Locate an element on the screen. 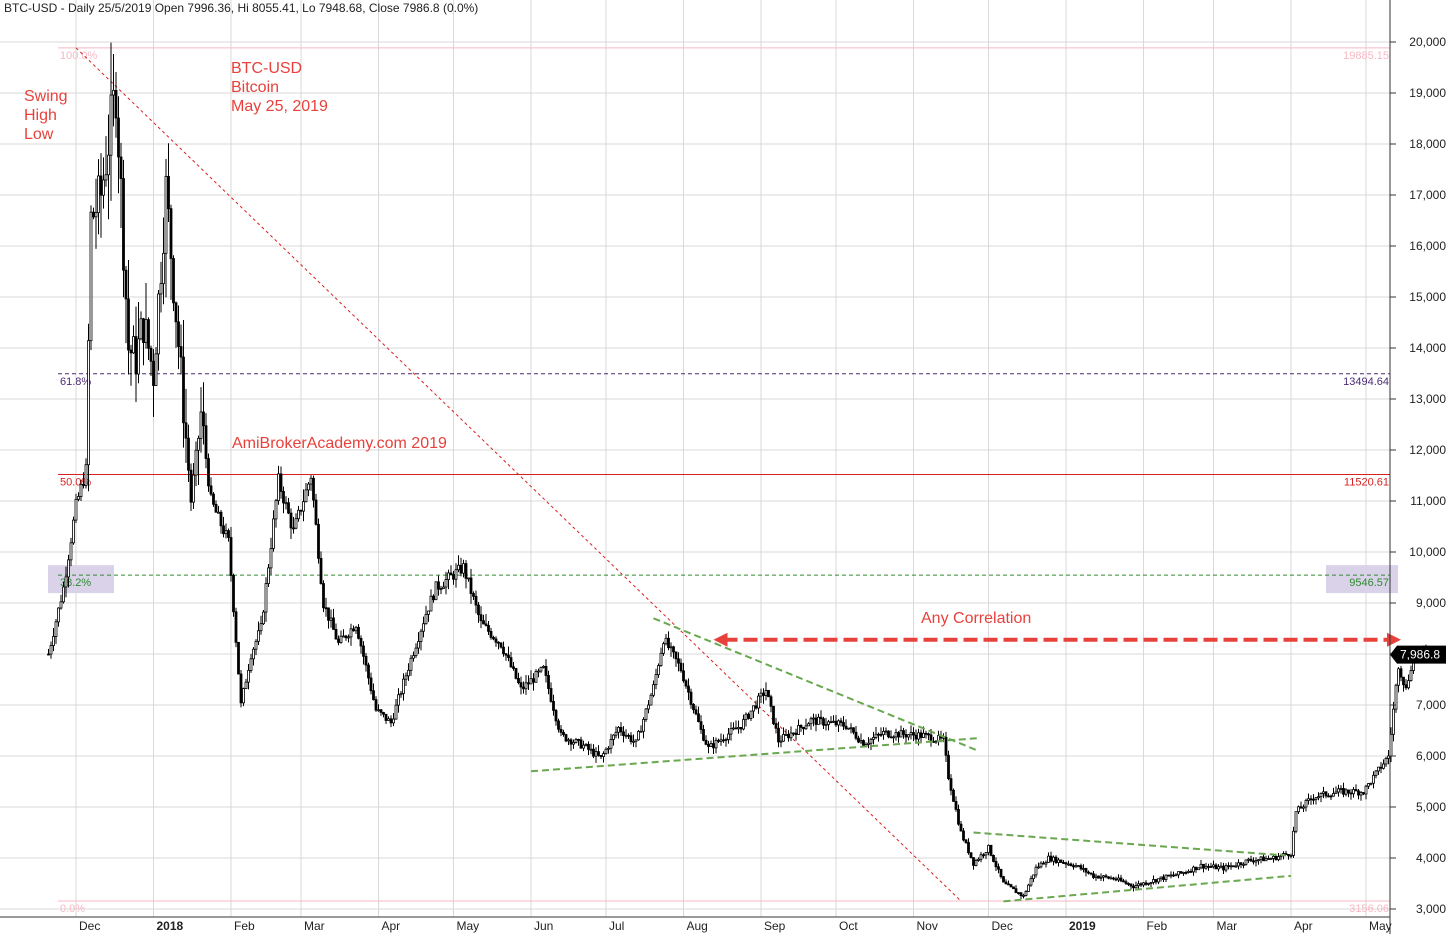  trendline is located at coordinates (816, 684).